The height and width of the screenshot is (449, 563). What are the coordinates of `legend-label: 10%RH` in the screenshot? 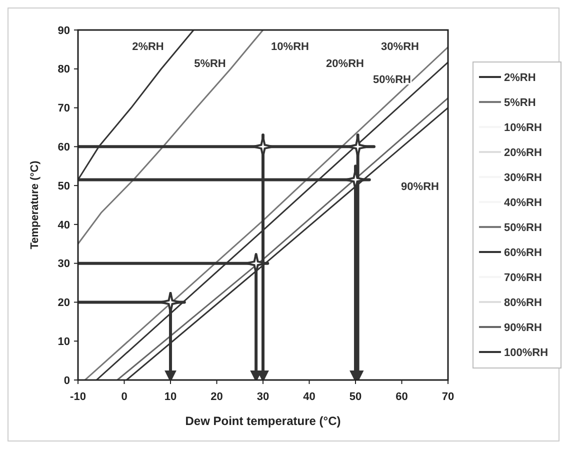 It's located at (523, 128).